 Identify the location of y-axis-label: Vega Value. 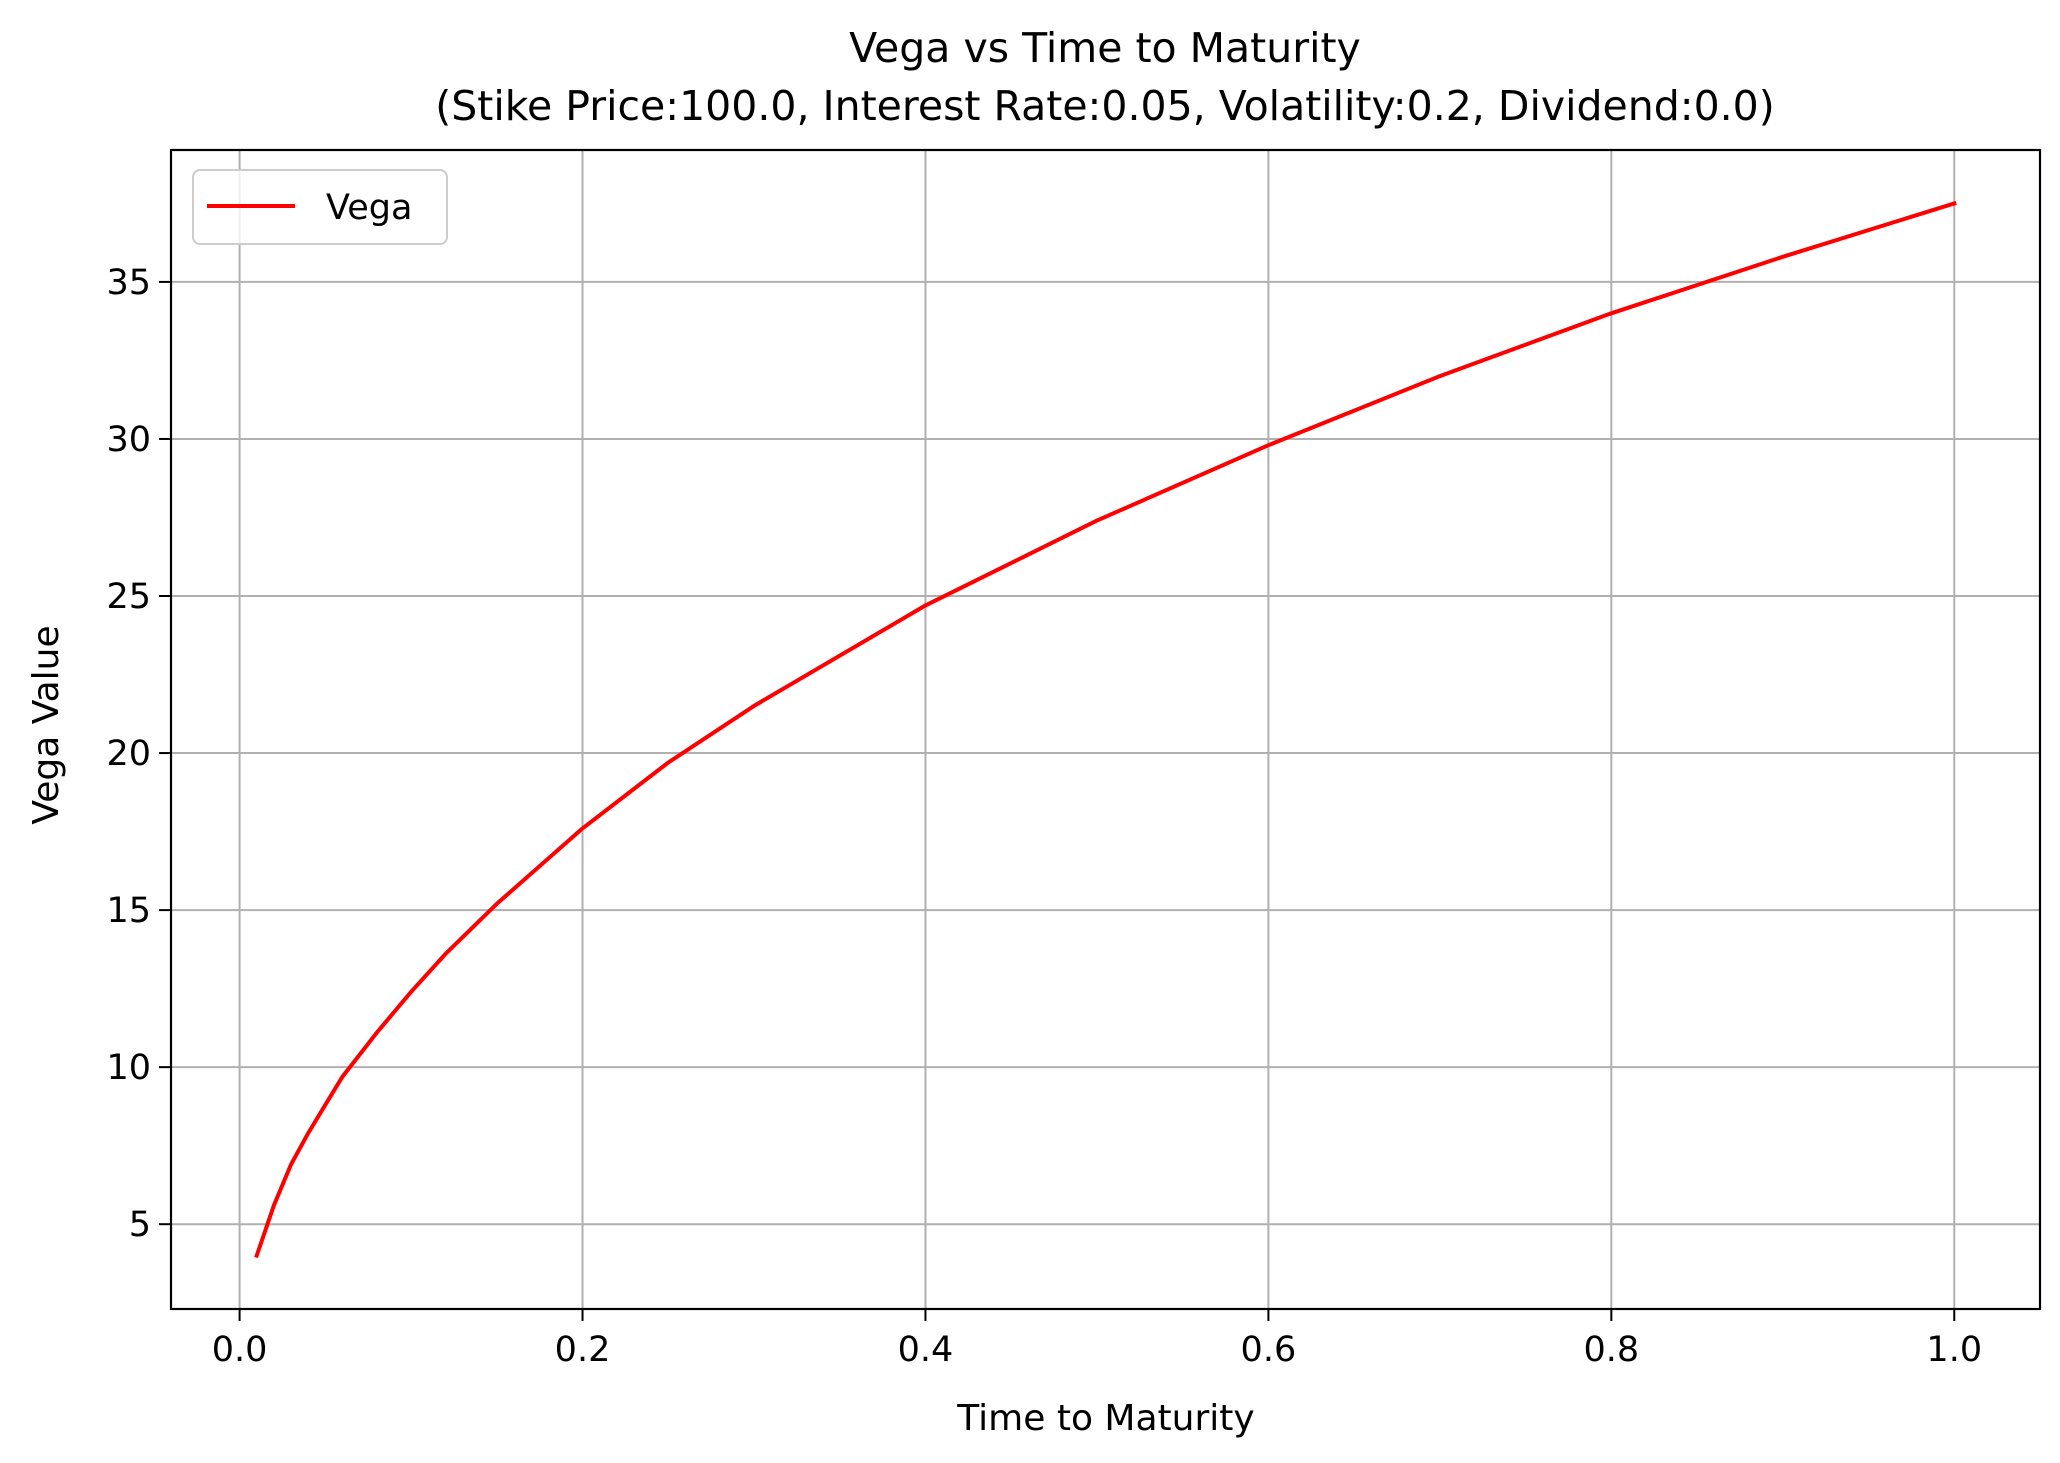
(46, 724).